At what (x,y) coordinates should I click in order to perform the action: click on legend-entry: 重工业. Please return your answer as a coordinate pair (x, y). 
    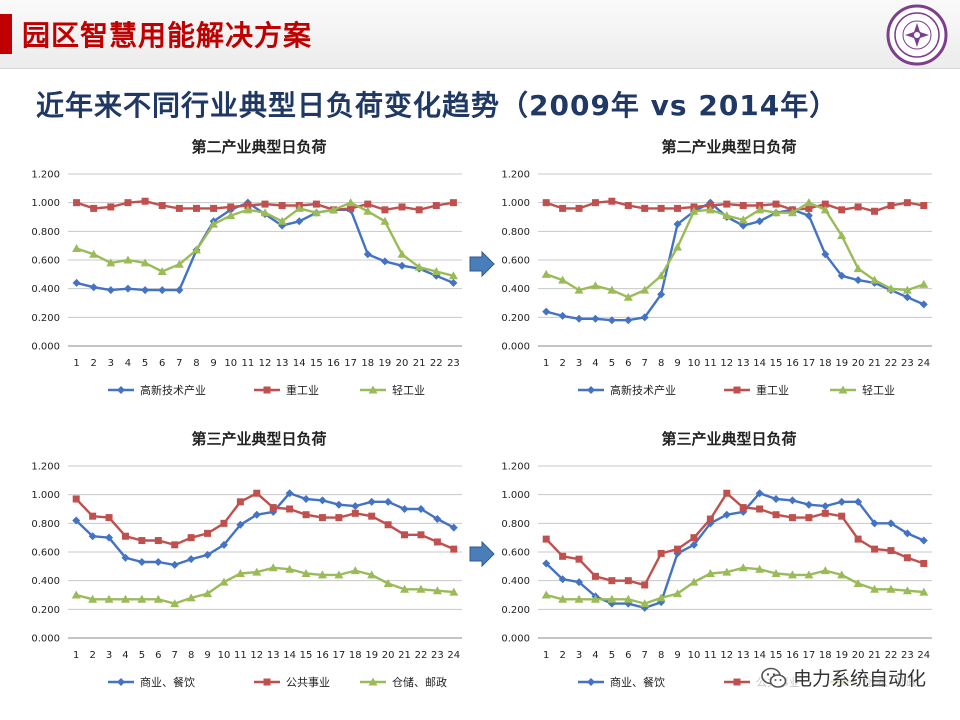
    Looking at the image, I should click on (286, 390).